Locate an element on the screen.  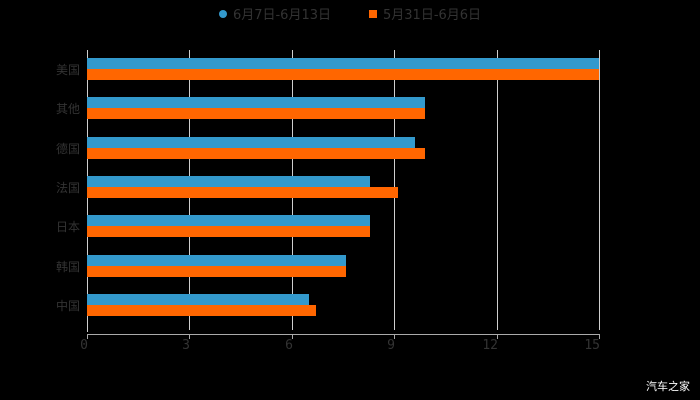
legend-label-series-1: 6月7日-6月13日 is located at coordinates (281, 15).